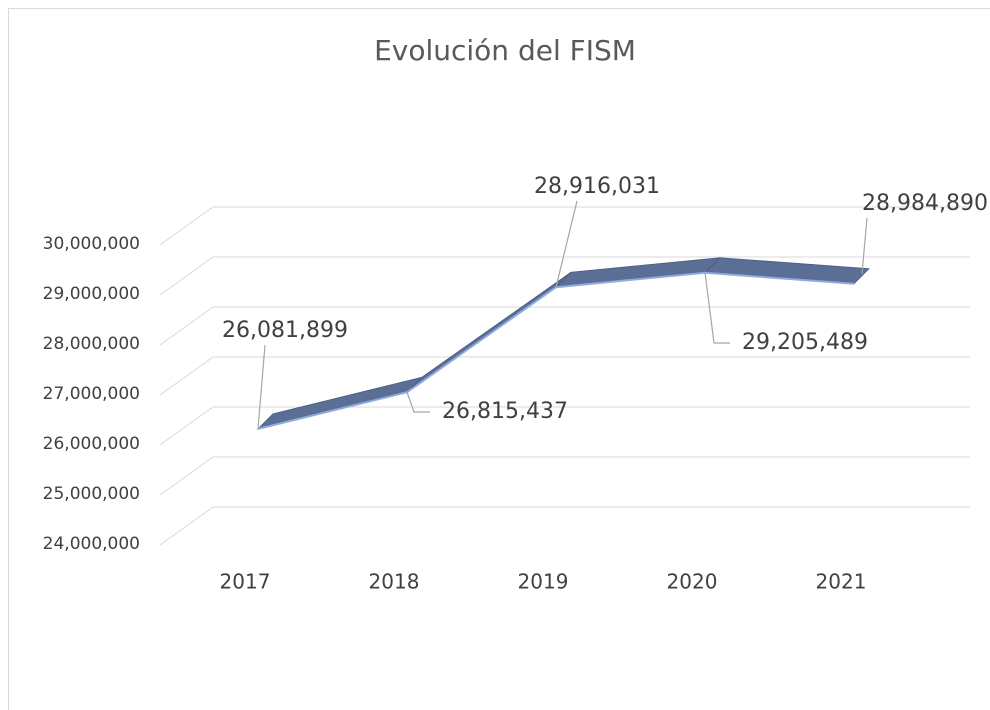  What do you see at coordinates (805, 342) in the screenshot?
I see `data-label: 29,205,489` at bounding box center [805, 342].